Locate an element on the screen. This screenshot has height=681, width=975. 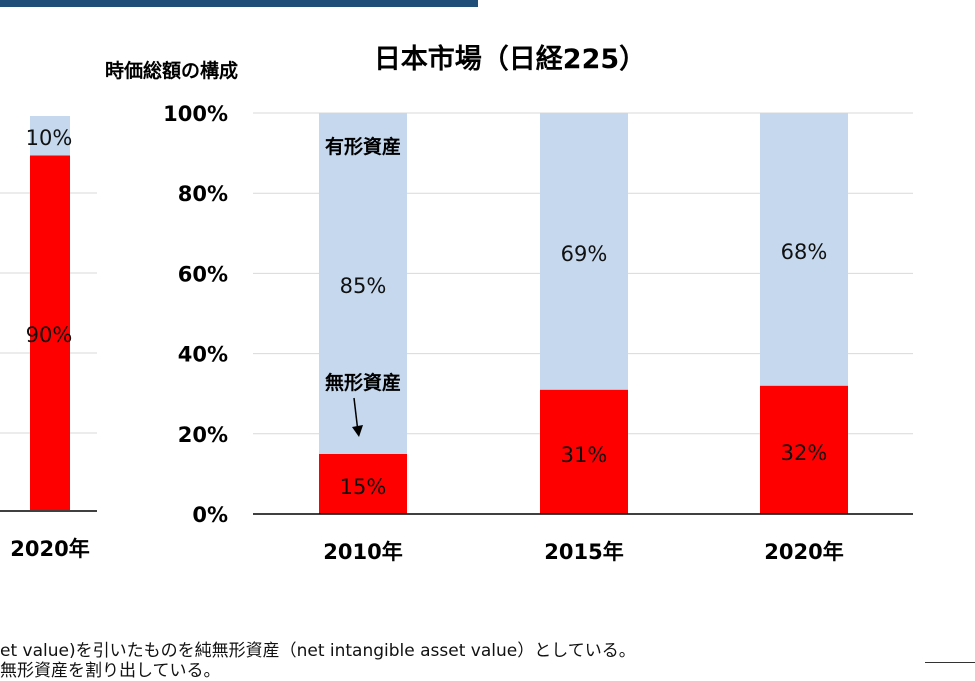
intangible-annotation: 無形資産 is located at coordinates (363, 382).